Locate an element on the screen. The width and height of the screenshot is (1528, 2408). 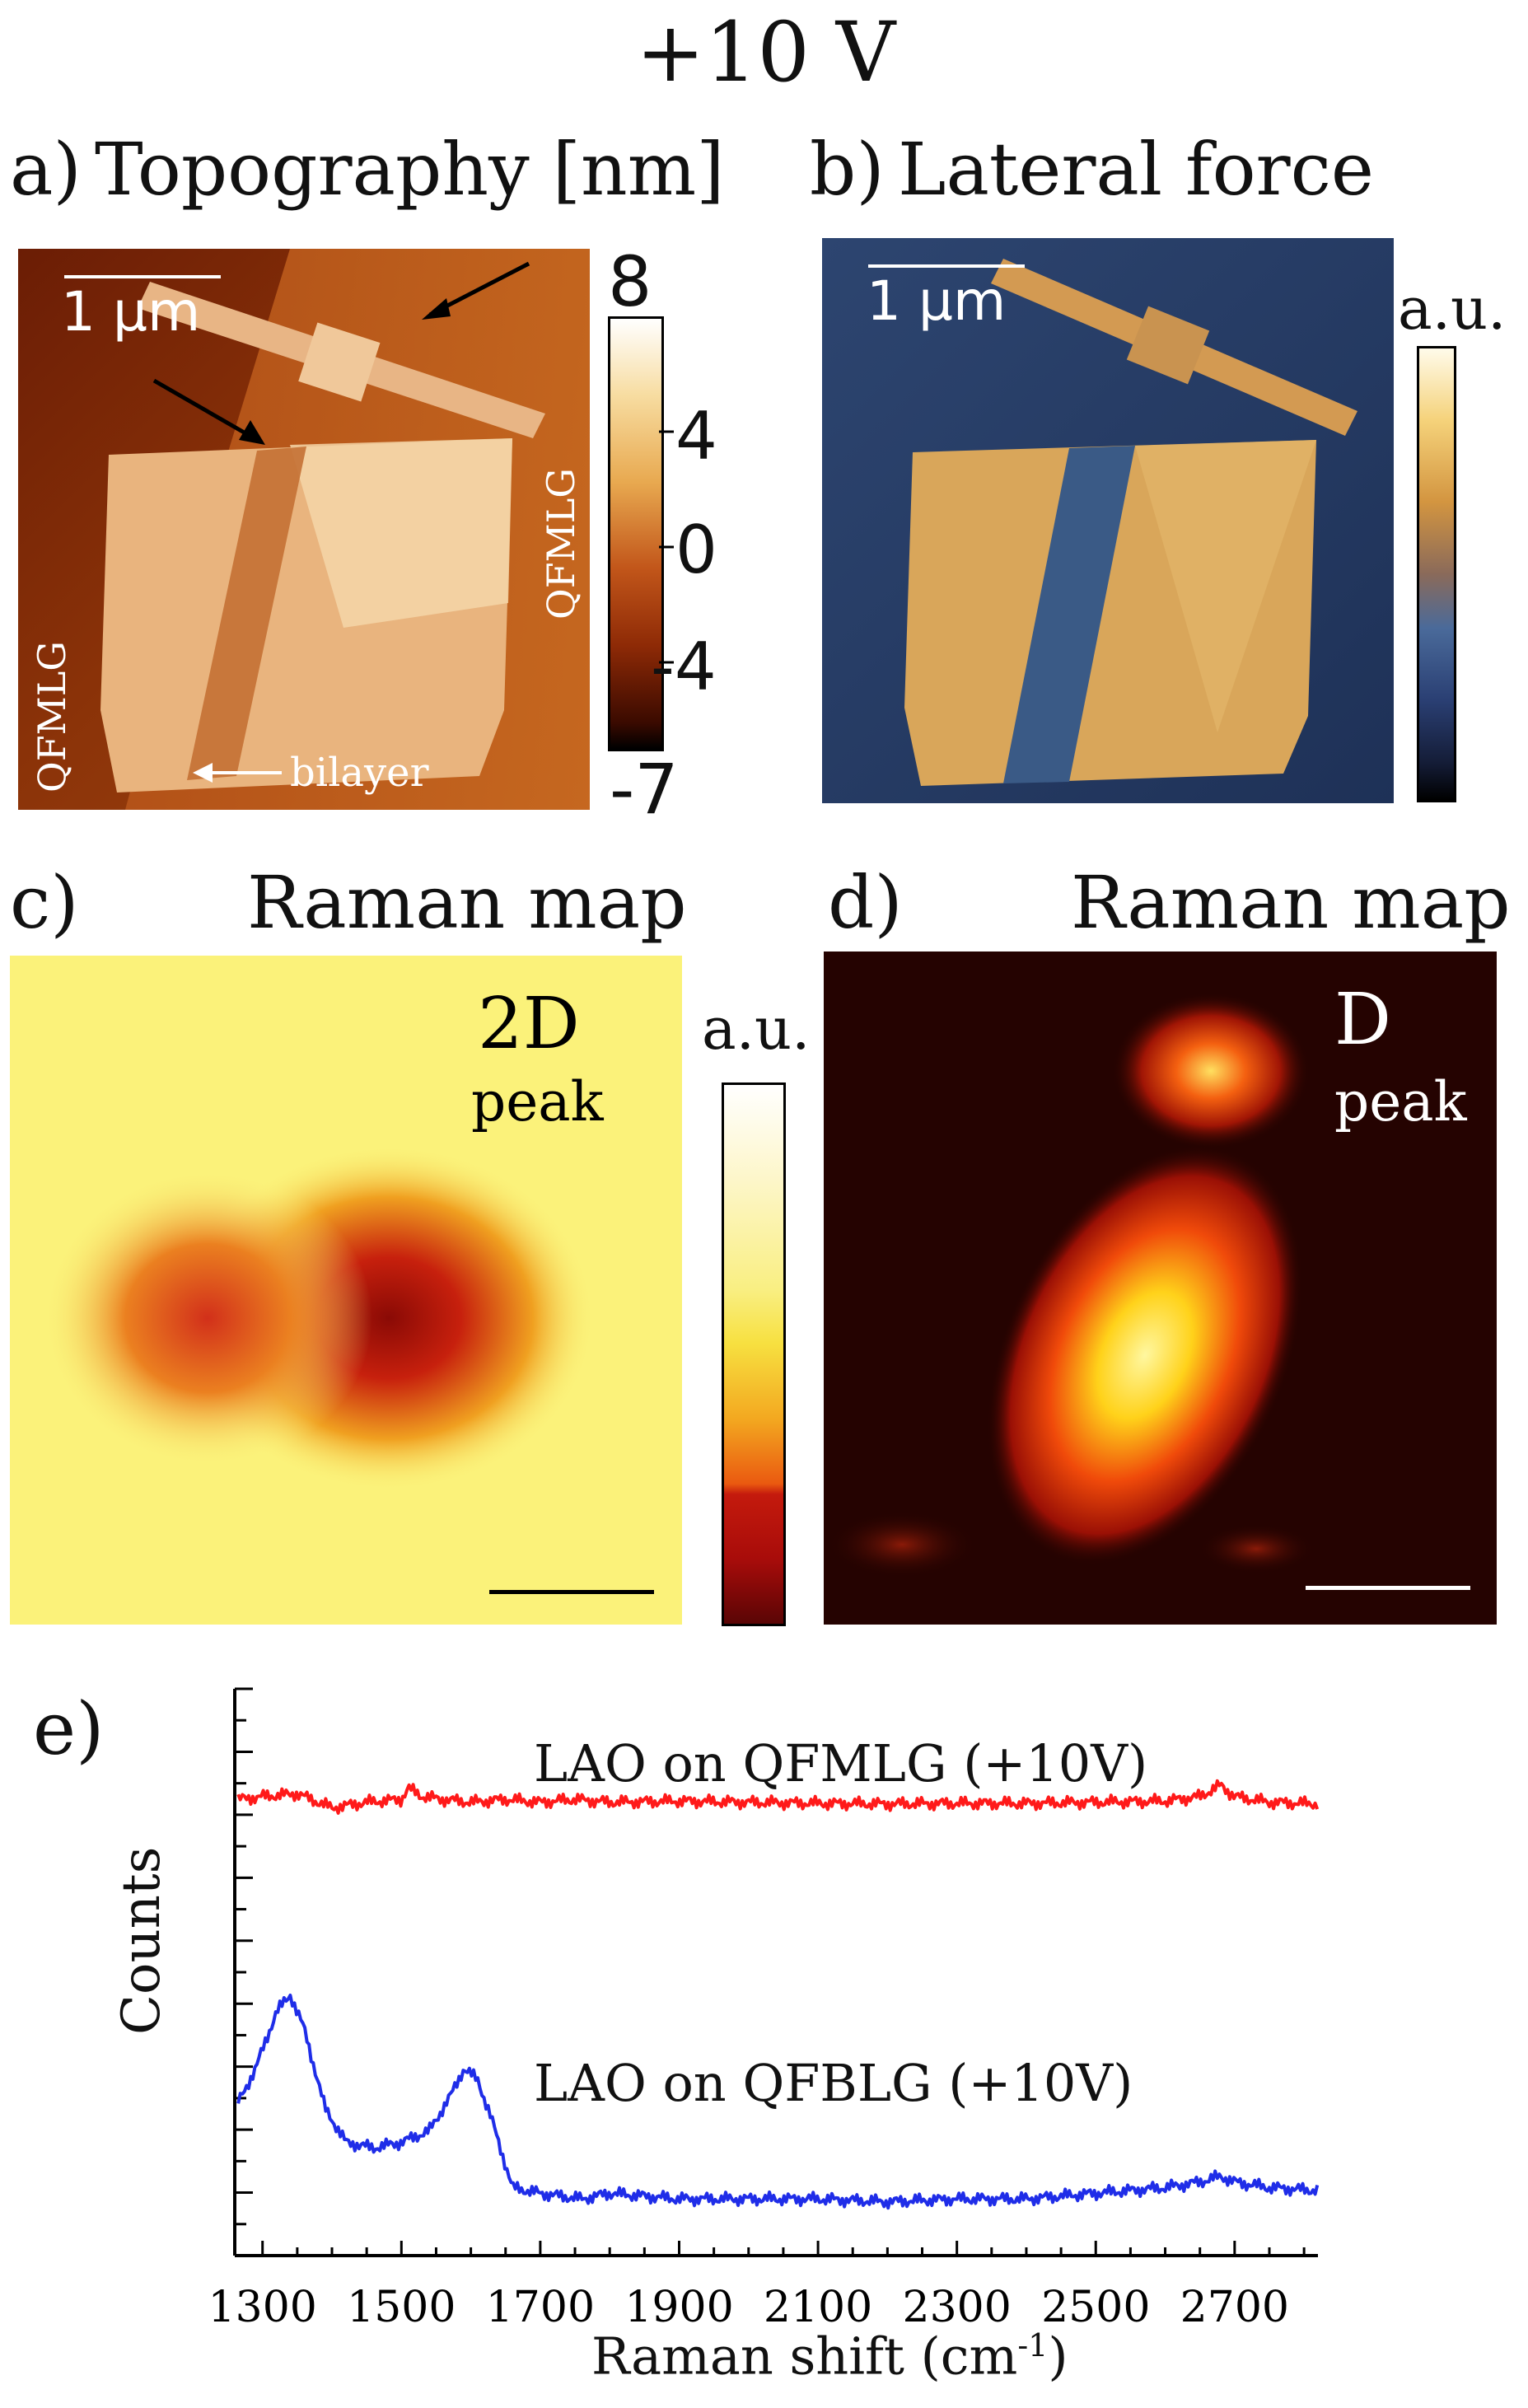
raman-2d-colorbar is located at coordinates (754, 1354).